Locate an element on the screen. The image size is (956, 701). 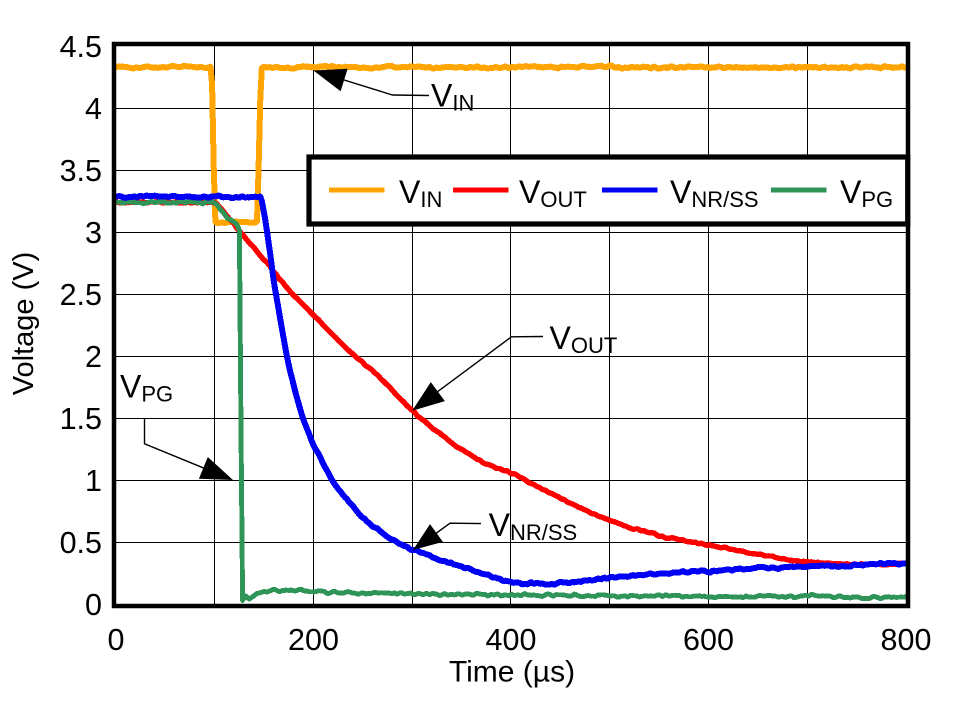
svg-text: 4.5 is located at coordinates (81, 47).